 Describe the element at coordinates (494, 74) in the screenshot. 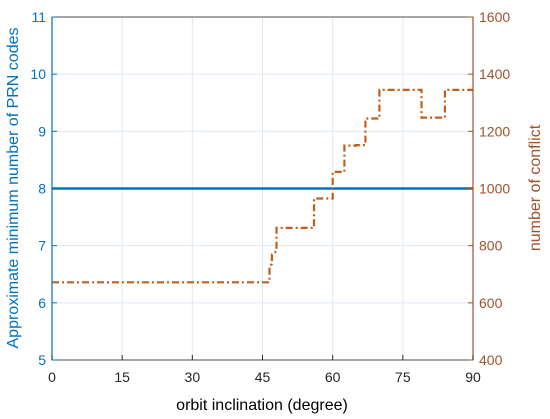

I see `right-tick-label-5: 1400` at that location.